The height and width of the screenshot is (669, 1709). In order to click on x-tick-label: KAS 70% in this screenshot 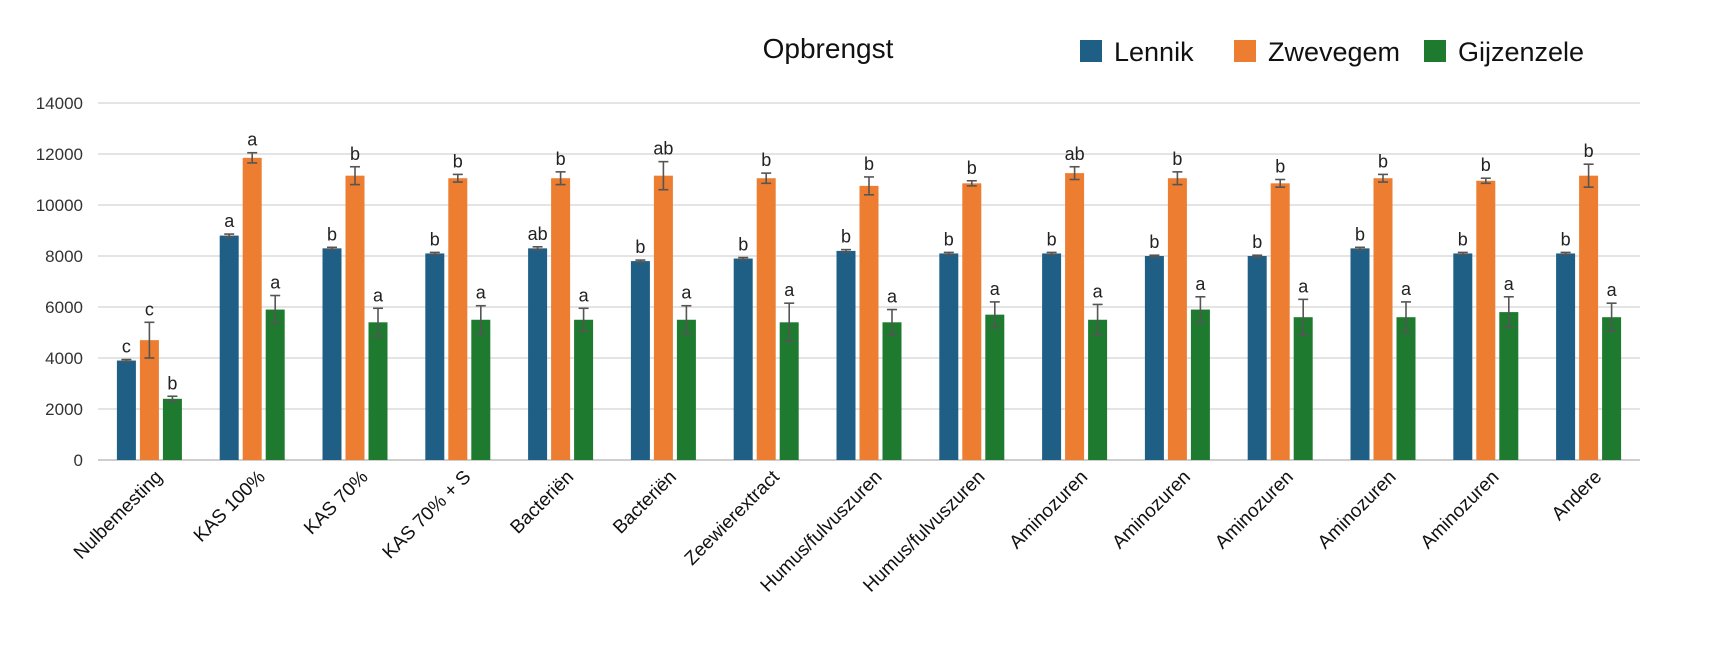, I will do `click(336, 503)`.